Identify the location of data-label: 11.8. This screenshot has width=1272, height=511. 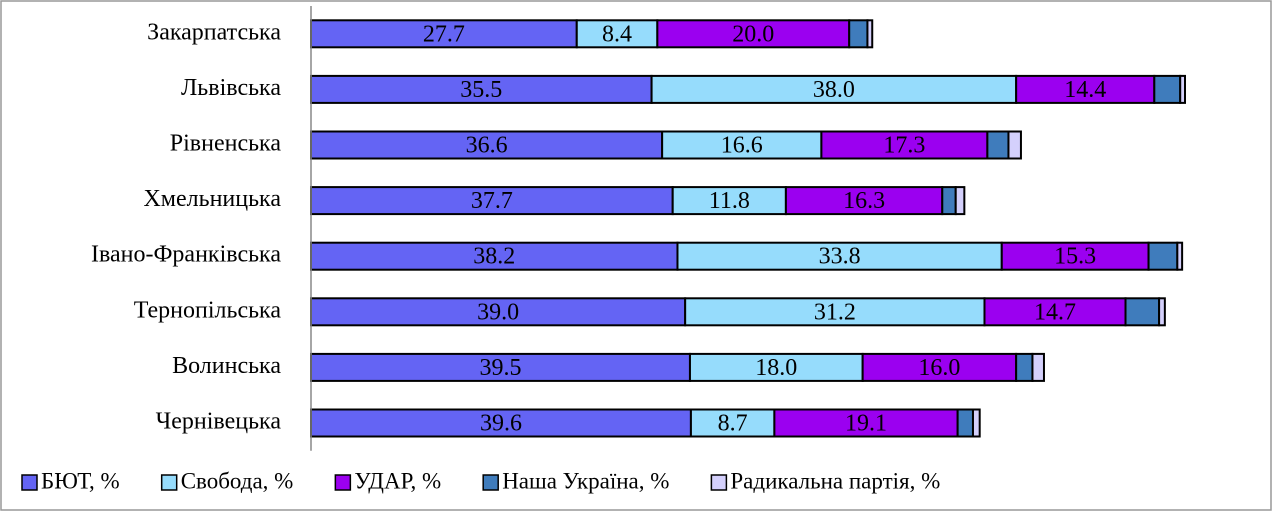
(729, 201).